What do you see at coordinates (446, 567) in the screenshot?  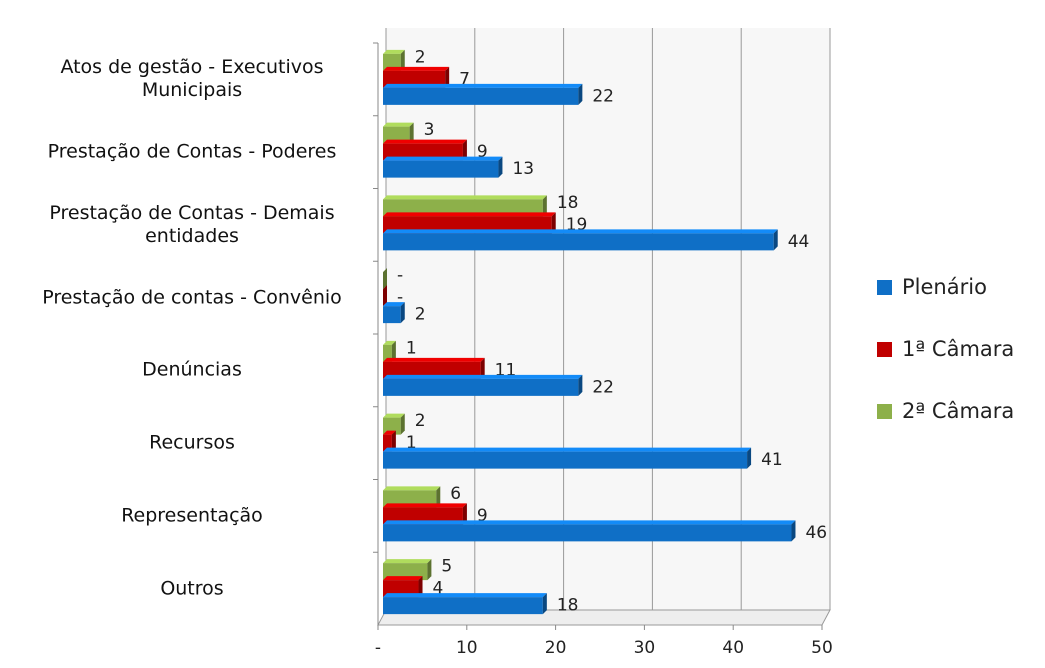 I see `value-label: 5` at bounding box center [446, 567].